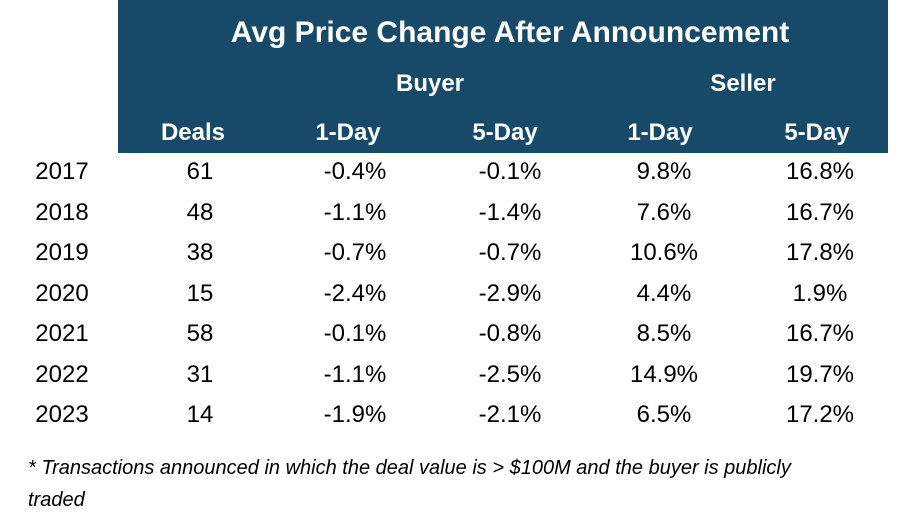  Describe the element at coordinates (820, 374) in the screenshot. I see `cell: 19.7%` at that location.